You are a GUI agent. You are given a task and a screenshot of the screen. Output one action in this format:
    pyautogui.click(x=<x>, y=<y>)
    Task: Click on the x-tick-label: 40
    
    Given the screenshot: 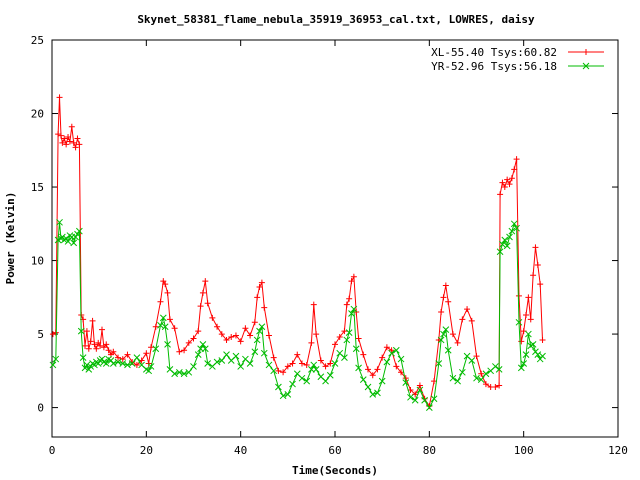 What is the action you would take?
    pyautogui.click(x=240, y=450)
    